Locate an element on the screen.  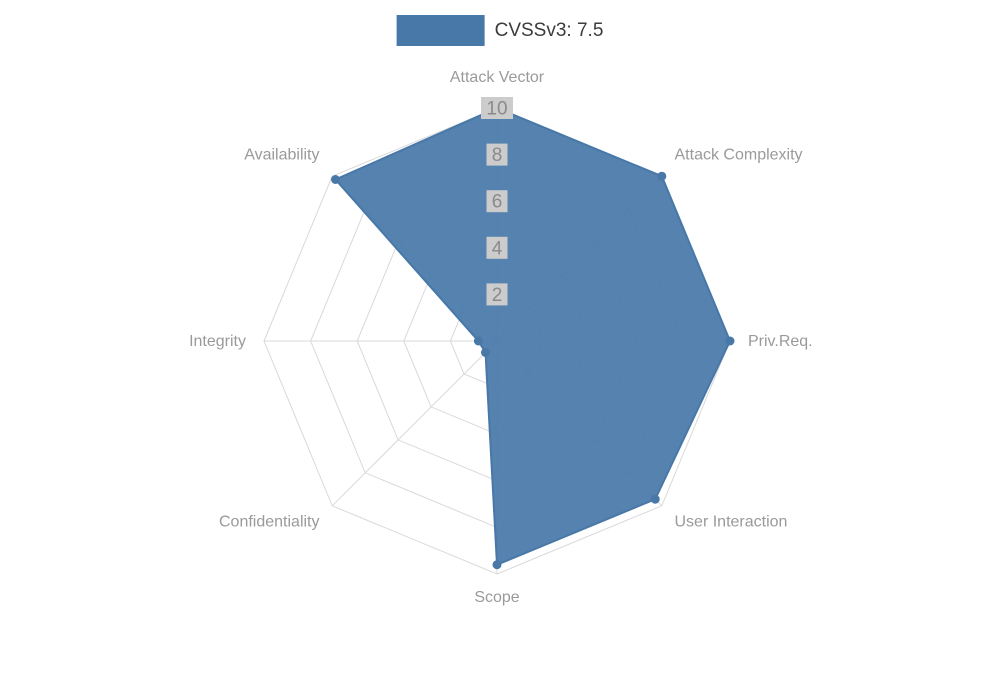
data-point-priv-req is located at coordinates (730, 341).